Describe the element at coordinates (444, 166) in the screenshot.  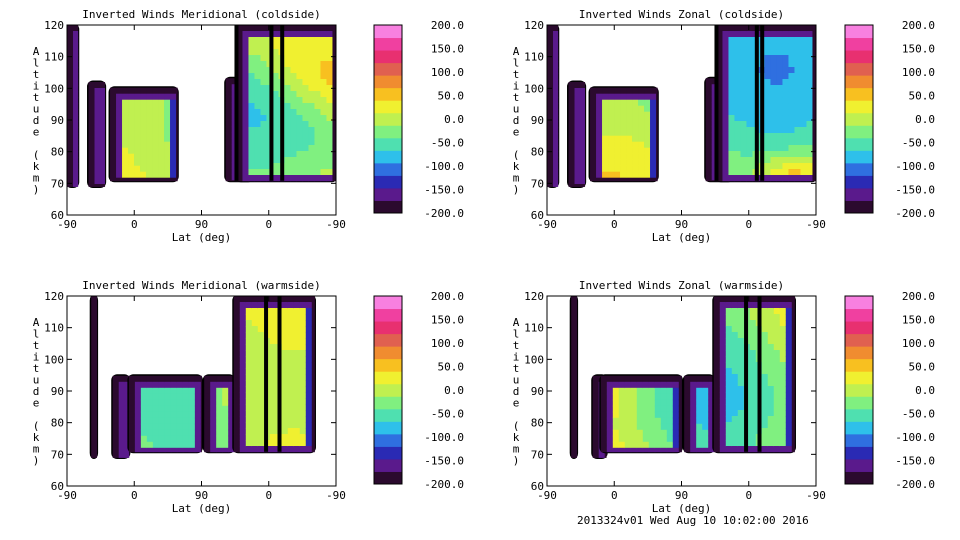
I see `colorbar-tick-label: -100.0` at that location.